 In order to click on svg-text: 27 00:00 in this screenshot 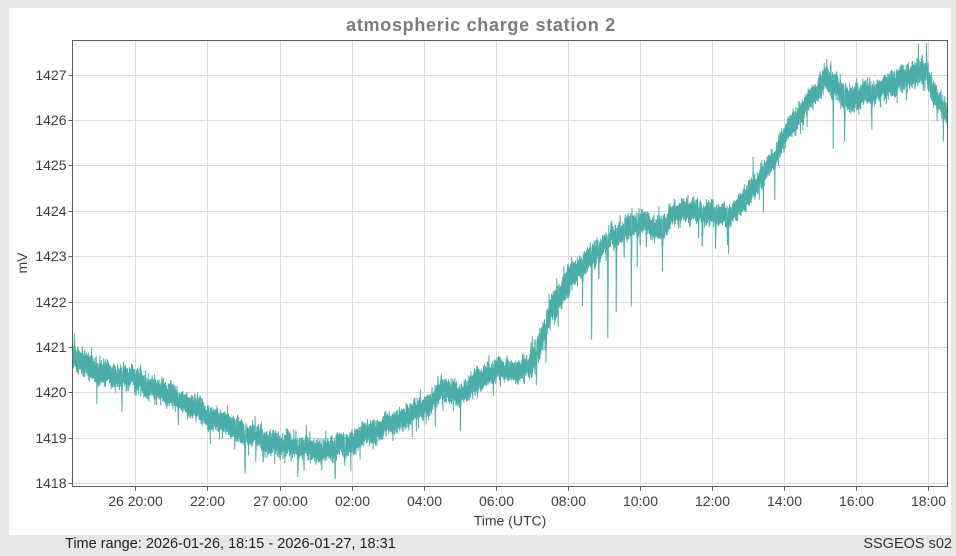, I will do `click(280, 501)`.